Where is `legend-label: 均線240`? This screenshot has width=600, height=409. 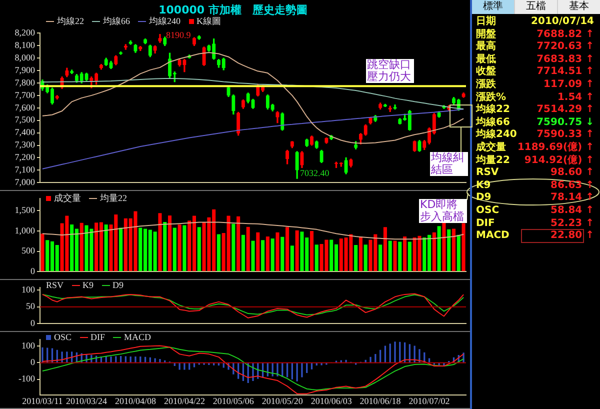 legend-label: 均線240 is located at coordinates (164, 21).